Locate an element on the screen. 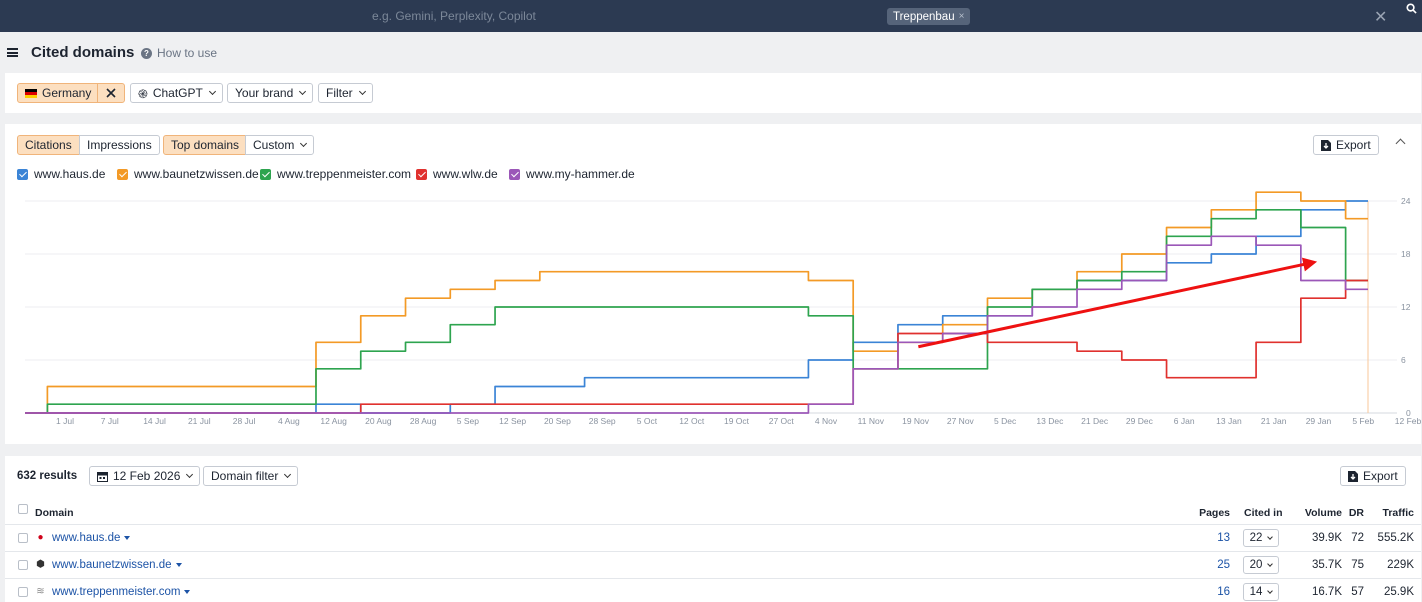 The width and height of the screenshot is (1422, 602). tab-citations-label: Citations is located at coordinates (48, 145).